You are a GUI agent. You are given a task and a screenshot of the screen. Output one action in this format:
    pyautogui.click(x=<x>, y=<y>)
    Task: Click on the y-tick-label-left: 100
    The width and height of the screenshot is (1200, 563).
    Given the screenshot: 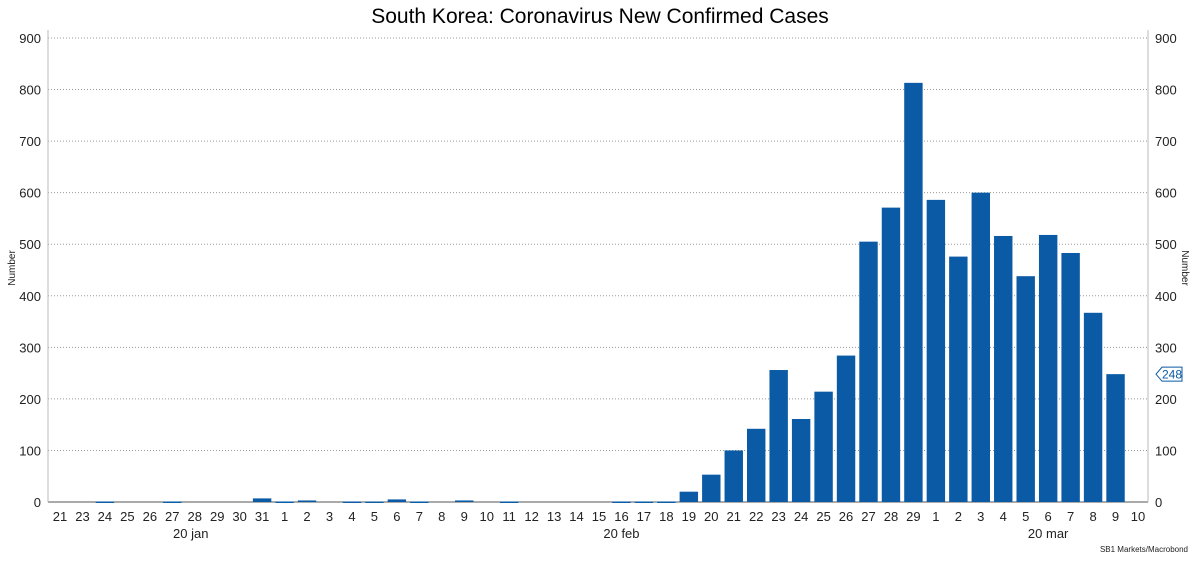 What is the action you would take?
    pyautogui.click(x=30, y=450)
    